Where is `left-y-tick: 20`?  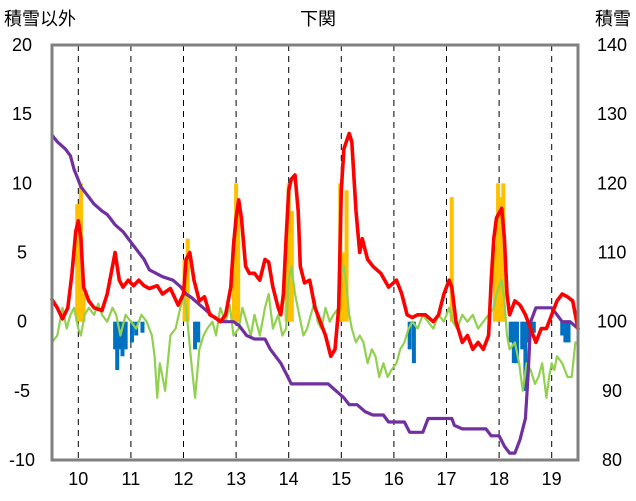
left-y-tick: 20 is located at coordinates (22, 45).